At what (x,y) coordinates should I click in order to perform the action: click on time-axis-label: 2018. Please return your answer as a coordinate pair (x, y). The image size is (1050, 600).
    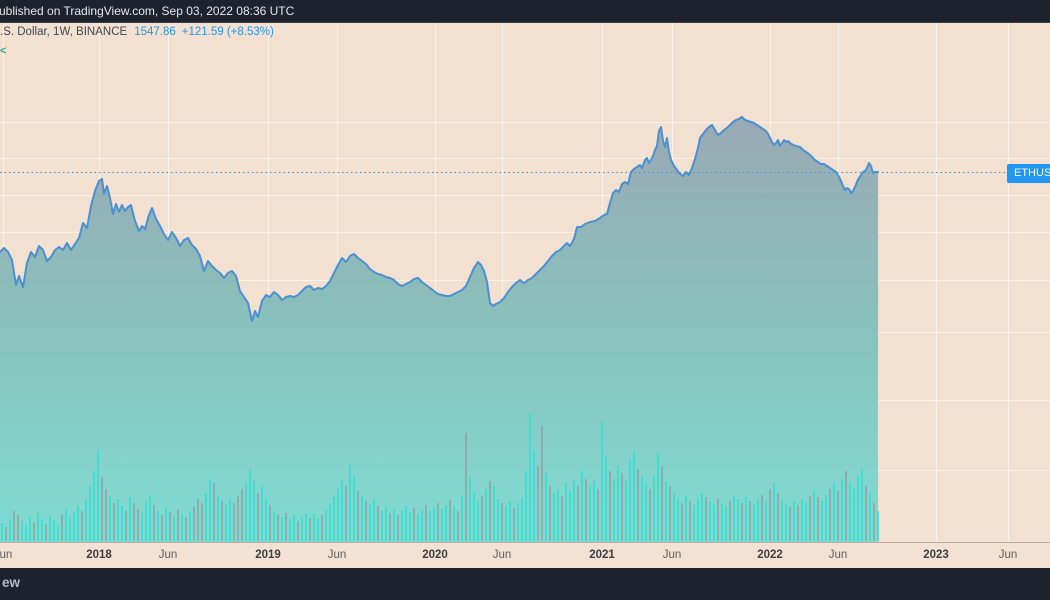
    Looking at the image, I should click on (99, 555).